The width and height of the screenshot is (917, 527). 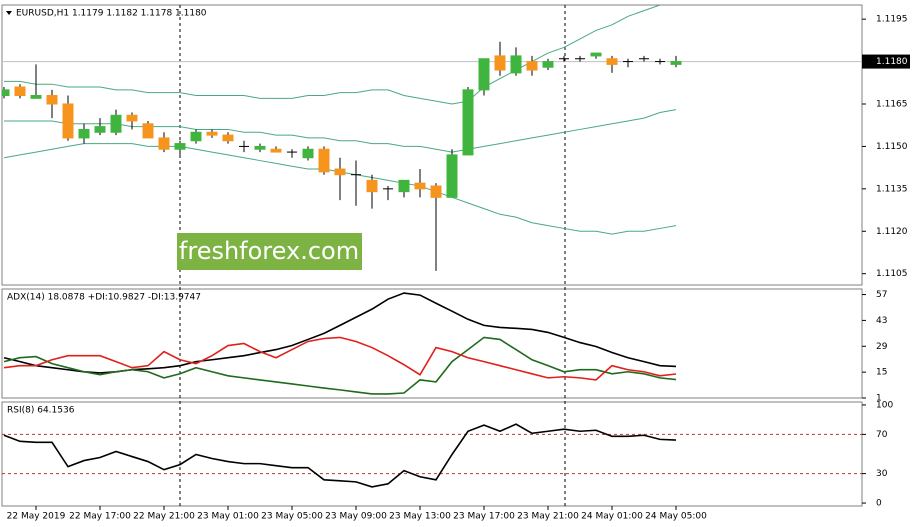 What do you see at coordinates (879, 504) in the screenshot?
I see `y-tick-label: 0` at bounding box center [879, 504].